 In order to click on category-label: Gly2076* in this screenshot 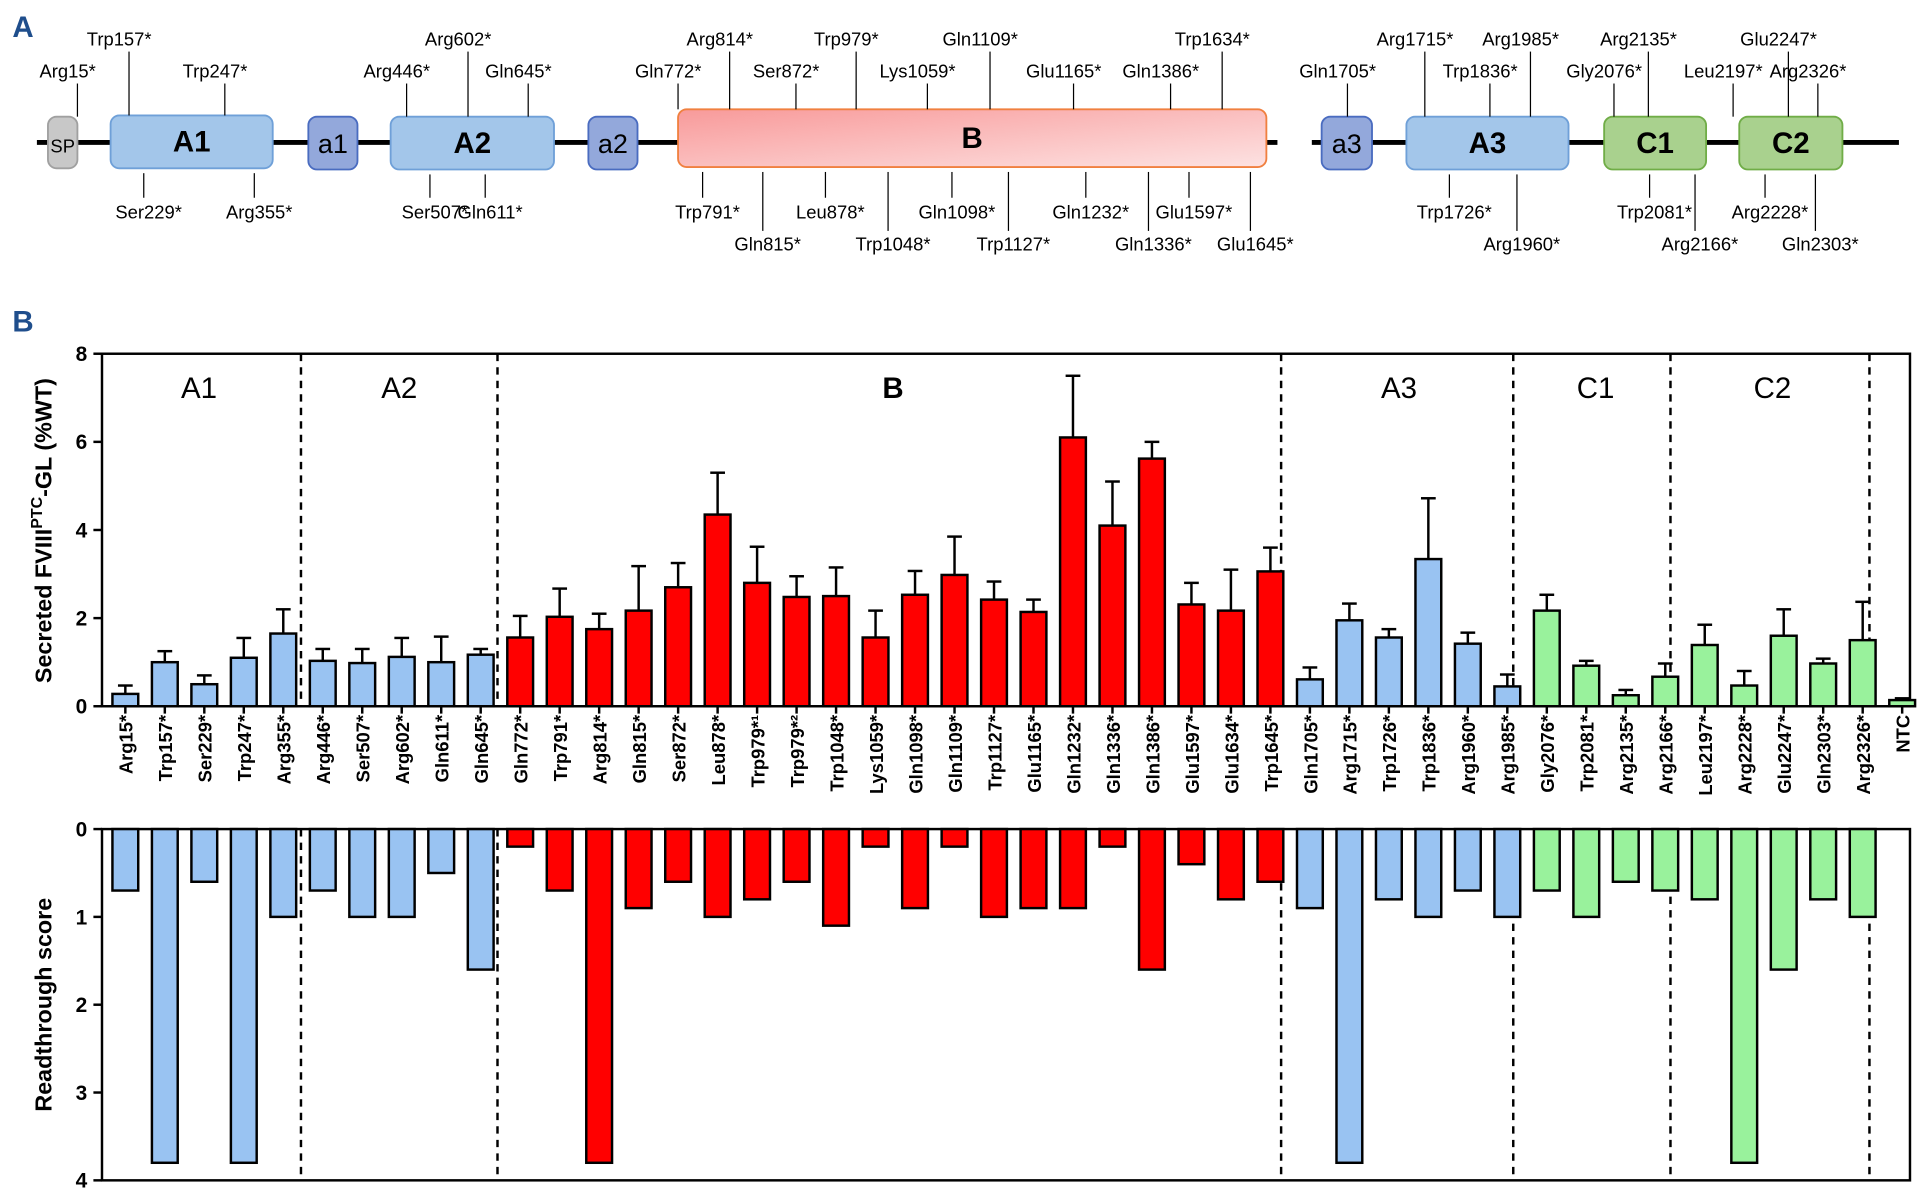, I will do `click(1547, 753)`.